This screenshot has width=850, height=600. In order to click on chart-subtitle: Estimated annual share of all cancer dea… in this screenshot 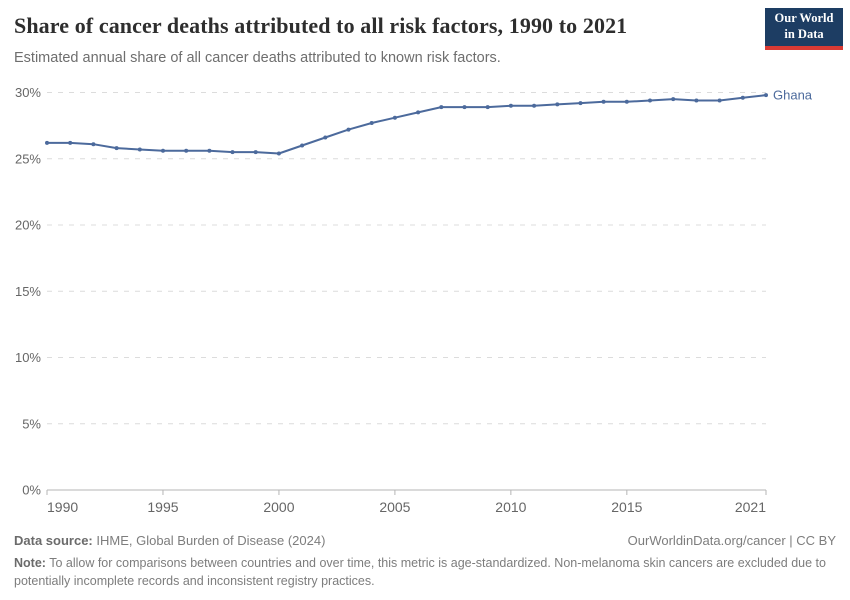, I will do `click(257, 58)`.